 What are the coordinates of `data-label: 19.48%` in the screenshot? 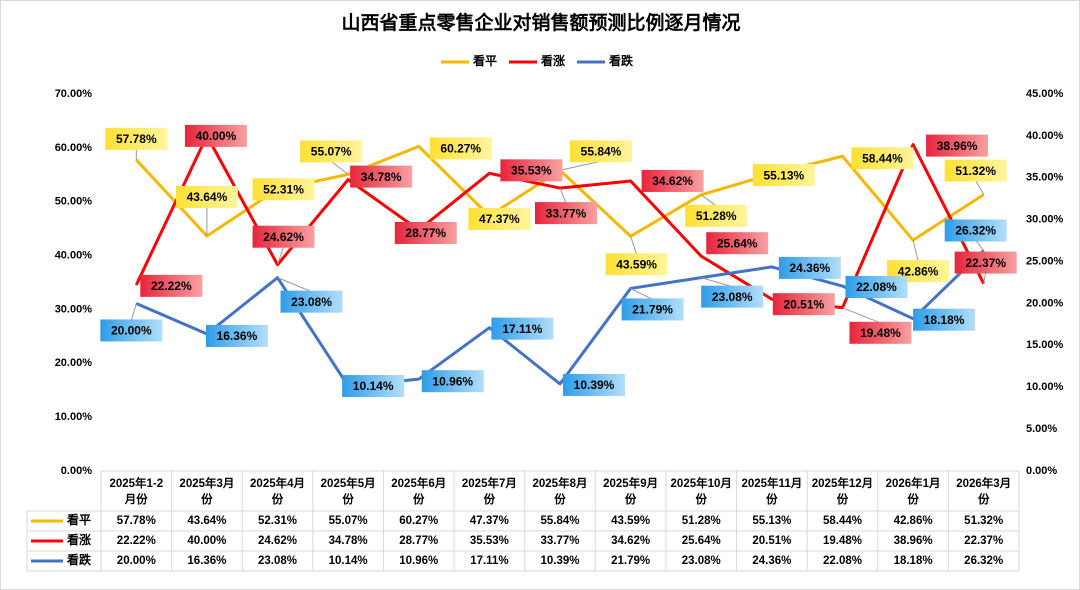 It's located at (880, 333).